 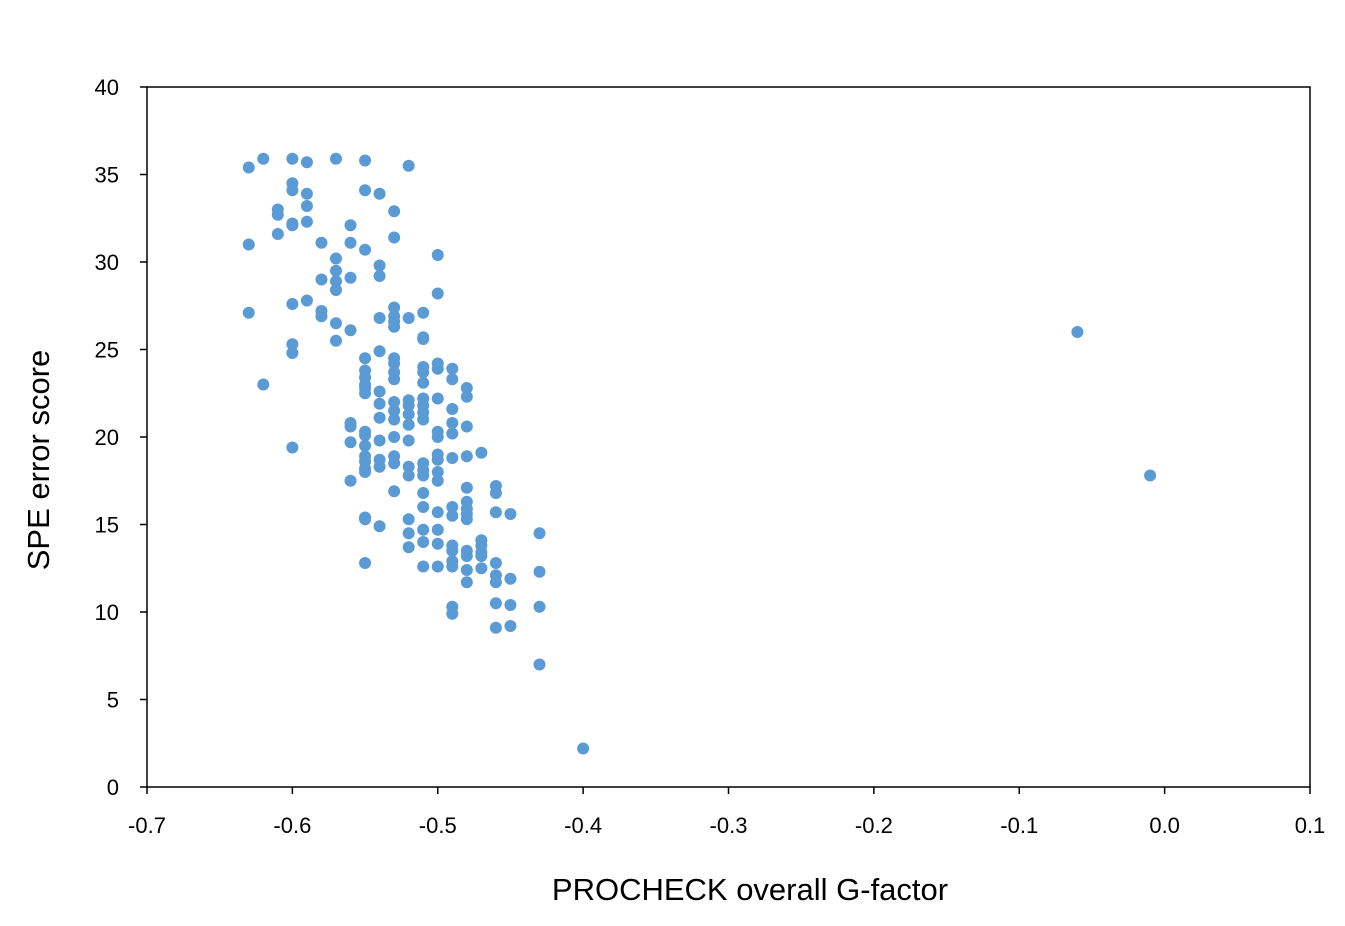 I want to click on x-tick-label: -0.1, so click(x=1019, y=825).